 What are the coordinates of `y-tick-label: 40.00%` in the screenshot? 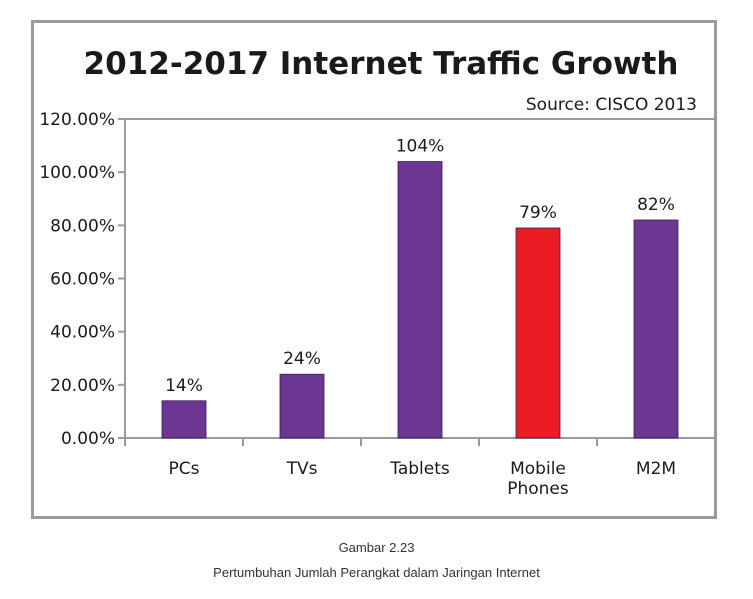 It's located at (82, 333).